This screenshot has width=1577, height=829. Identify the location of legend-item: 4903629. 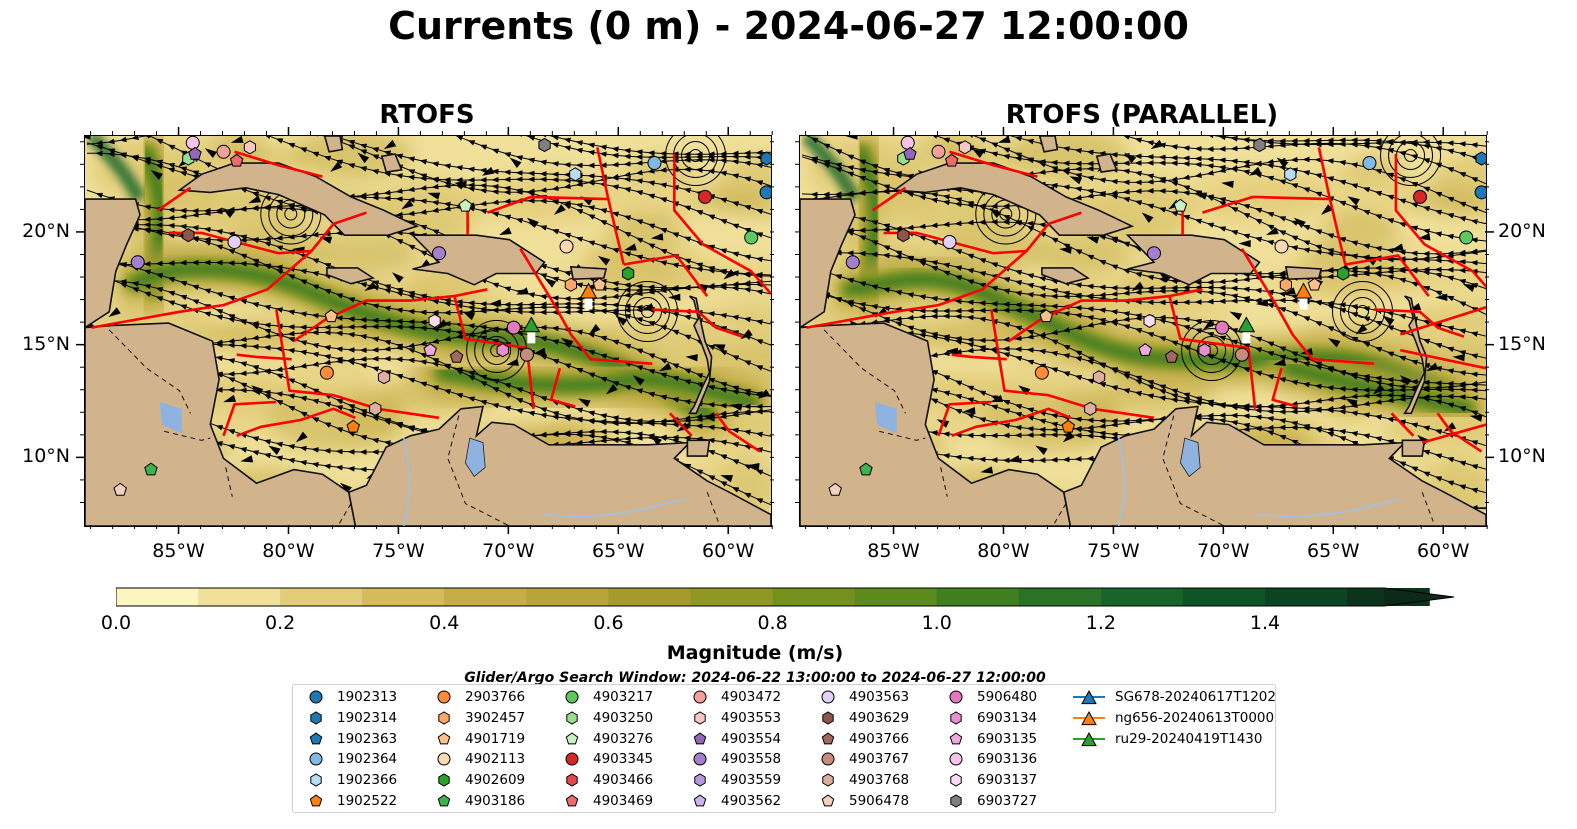
(863, 718).